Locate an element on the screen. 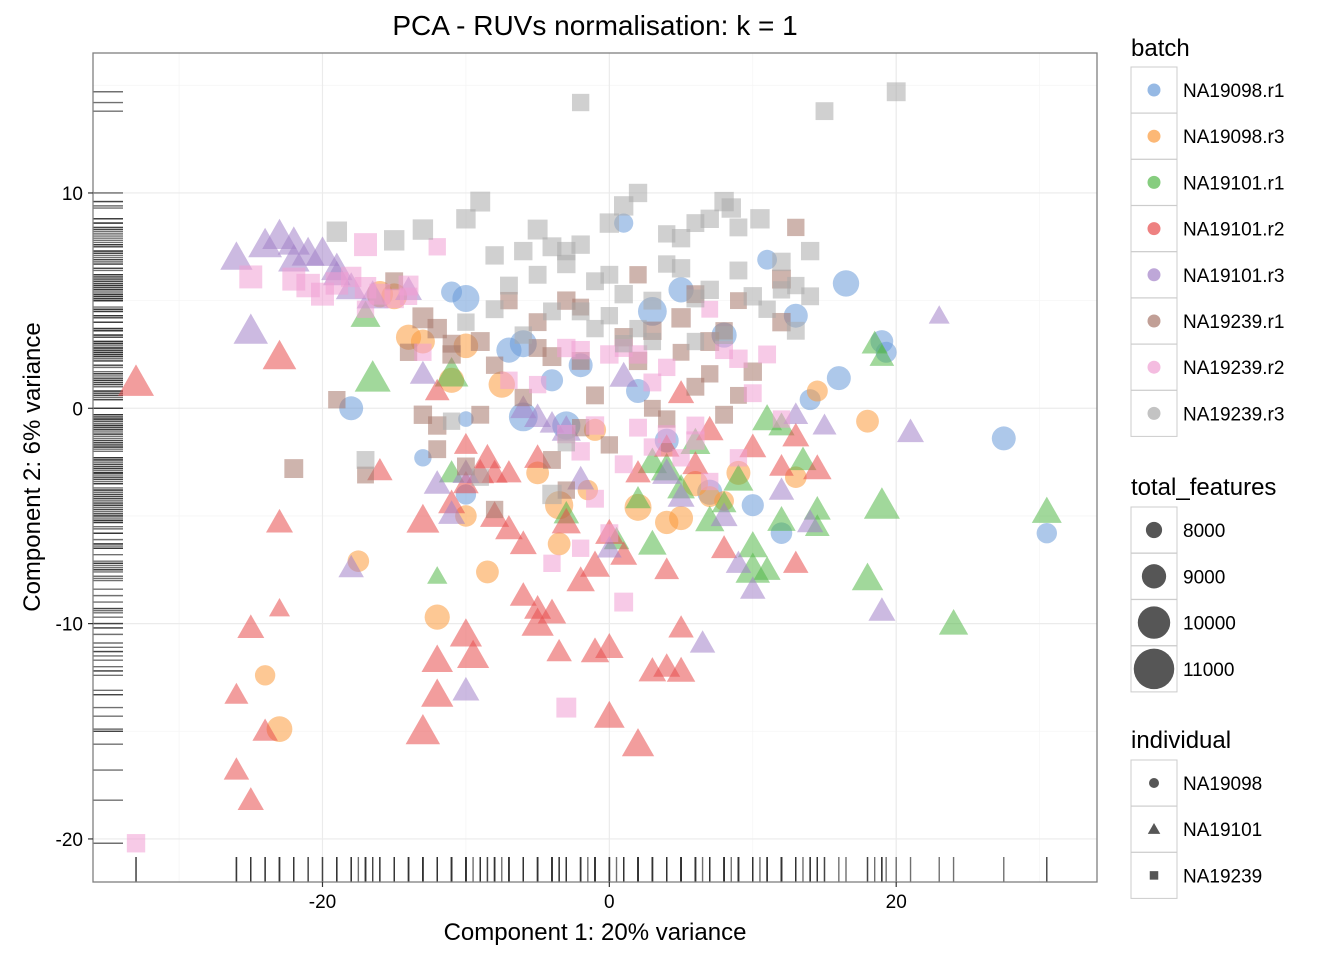  chart-title: PCA - RUVs normalisation: k = 1 is located at coordinates (594, 25).